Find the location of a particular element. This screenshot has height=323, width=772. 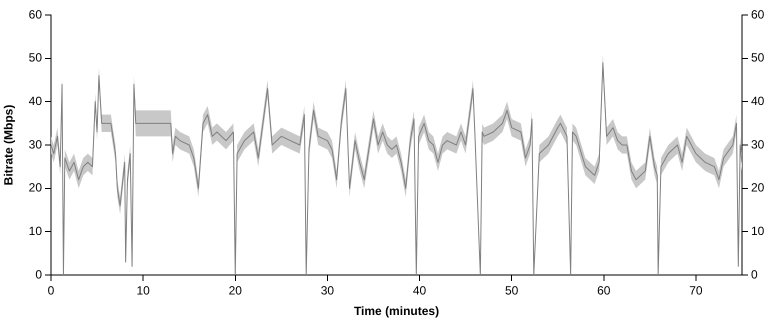

y-tick-label: 40 is located at coordinates (35, 101).